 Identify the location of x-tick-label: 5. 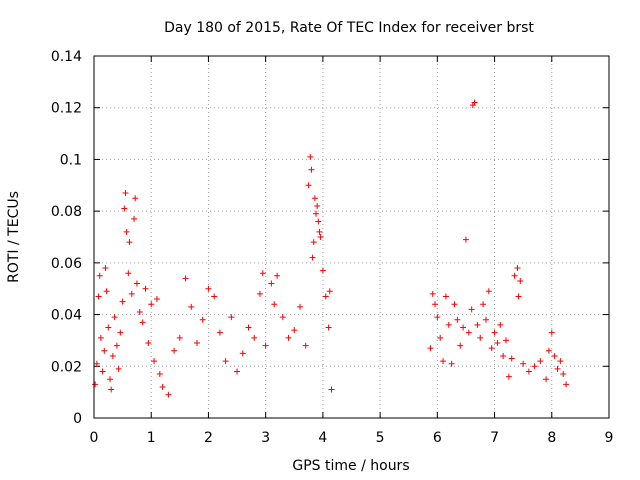
(380, 438).